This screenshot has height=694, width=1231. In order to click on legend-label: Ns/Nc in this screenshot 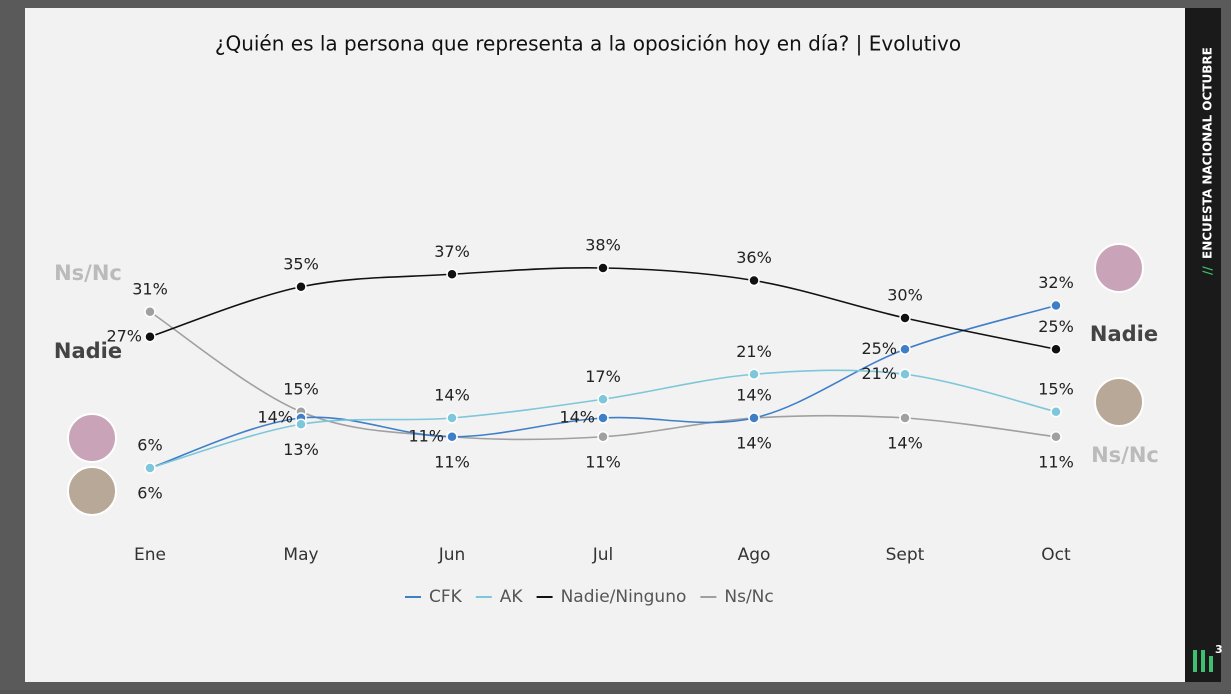, I will do `click(748, 597)`.